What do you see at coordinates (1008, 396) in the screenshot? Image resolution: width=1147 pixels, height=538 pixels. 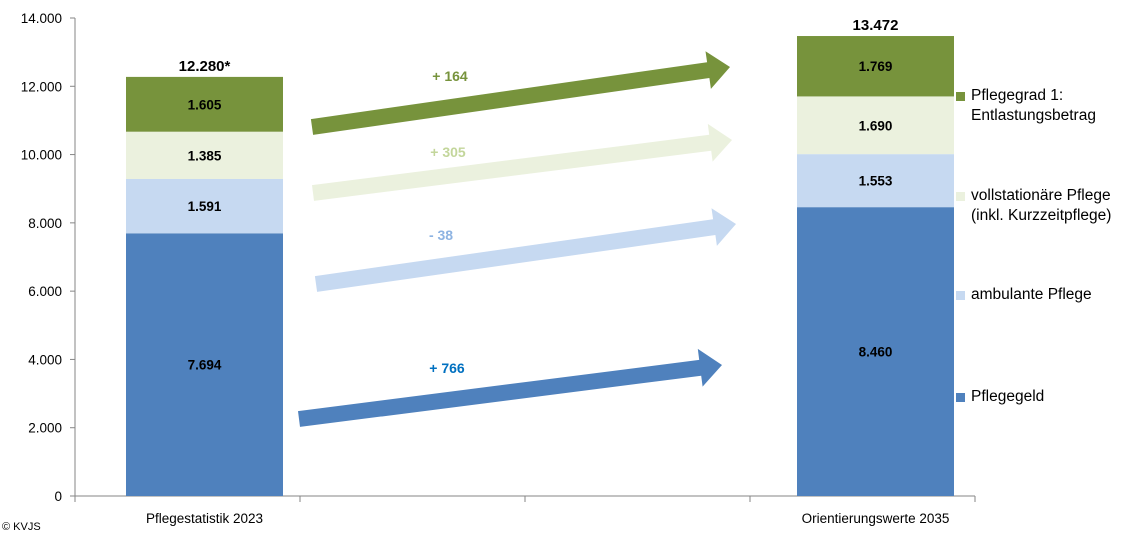 I see `legend-label: Pflegegeld` at bounding box center [1008, 396].